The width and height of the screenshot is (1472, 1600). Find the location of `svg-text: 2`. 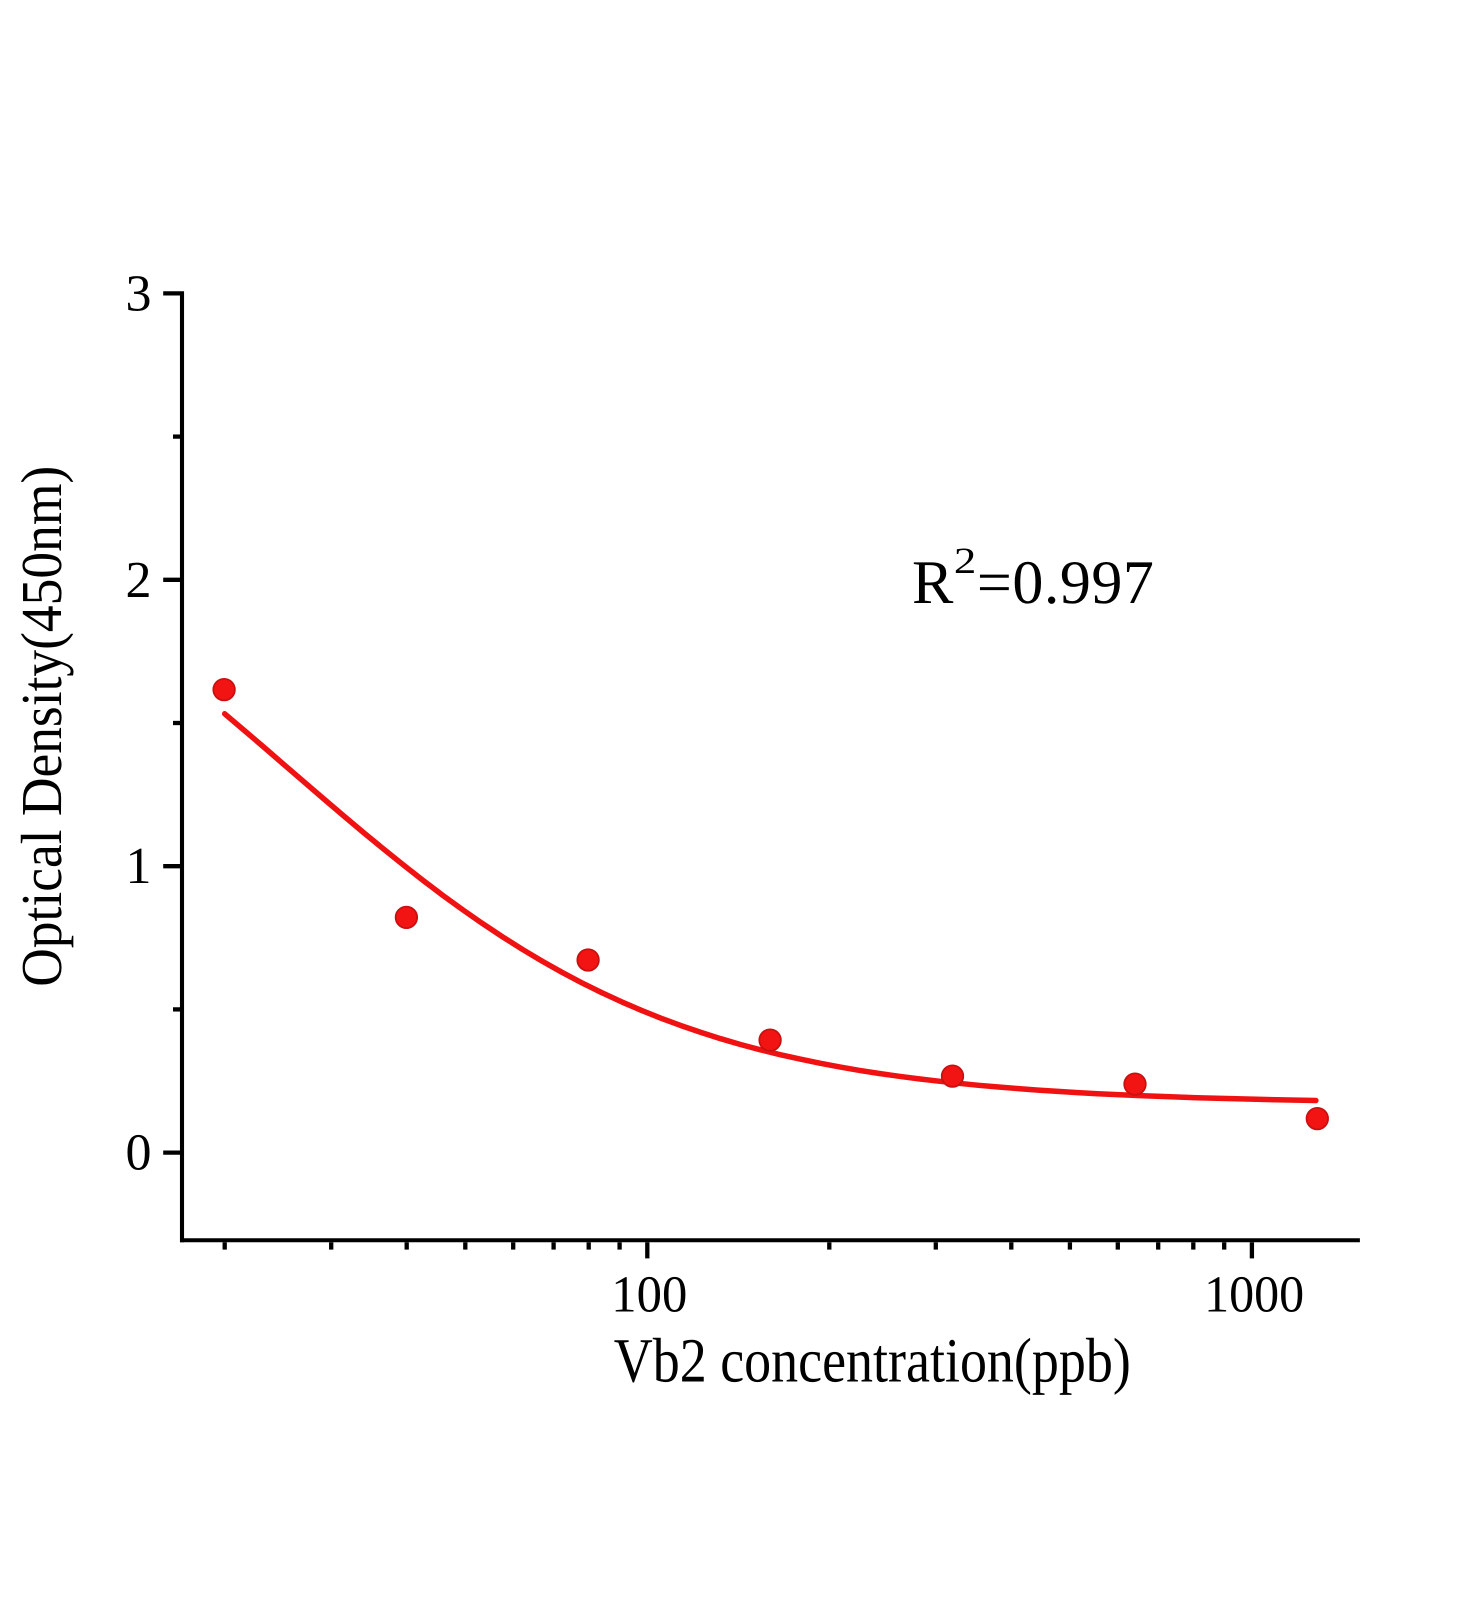

svg-text: 2 is located at coordinates (139, 580).